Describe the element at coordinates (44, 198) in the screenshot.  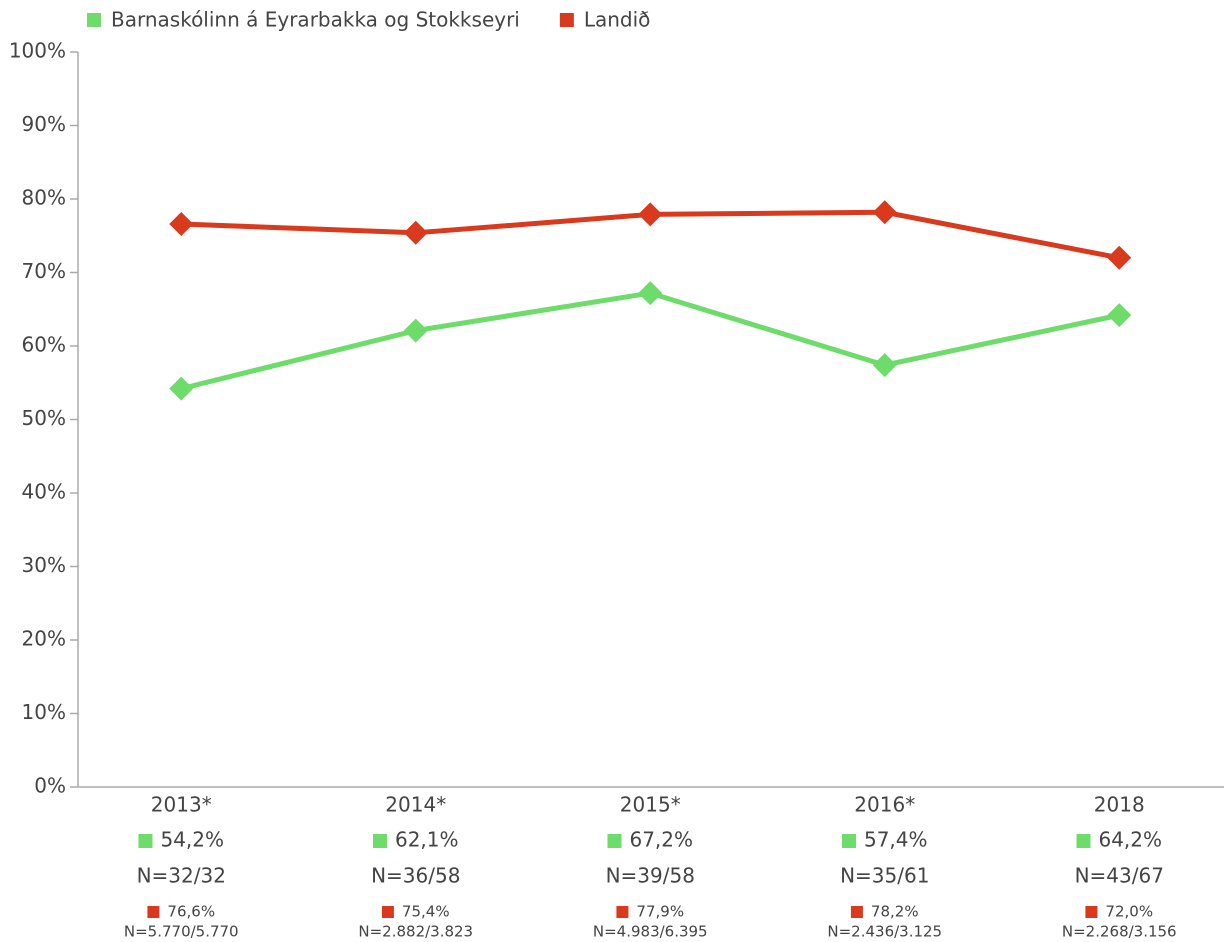
I see `y-tick-label: 80%` at that location.